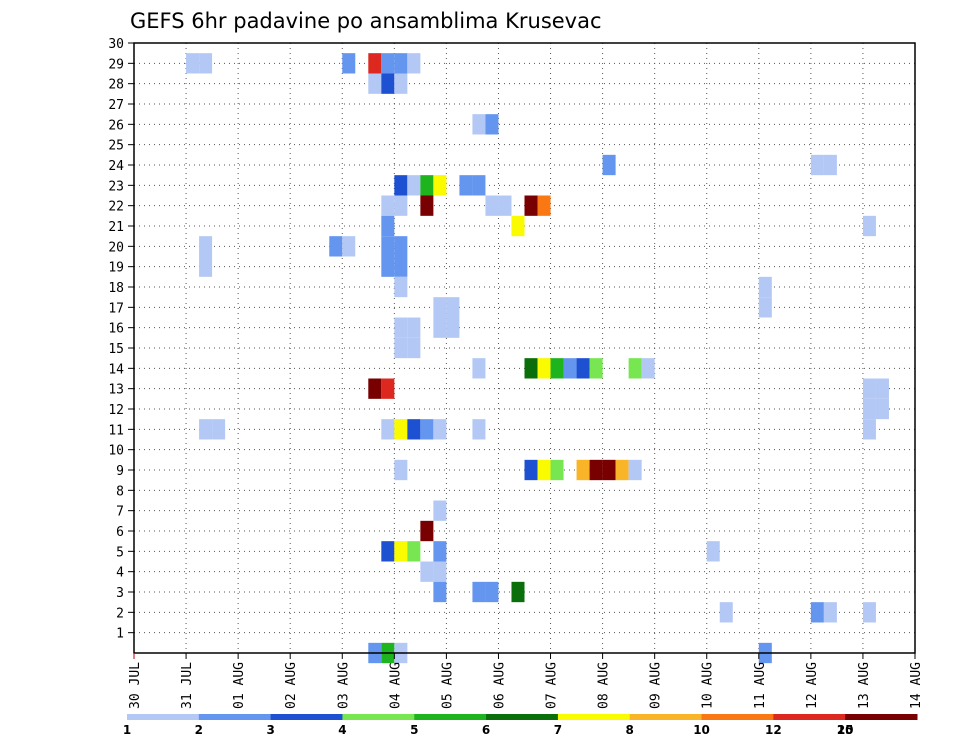  What do you see at coordinates (116, 64) in the screenshot?
I see `y-tick-label: 29` at bounding box center [116, 64].